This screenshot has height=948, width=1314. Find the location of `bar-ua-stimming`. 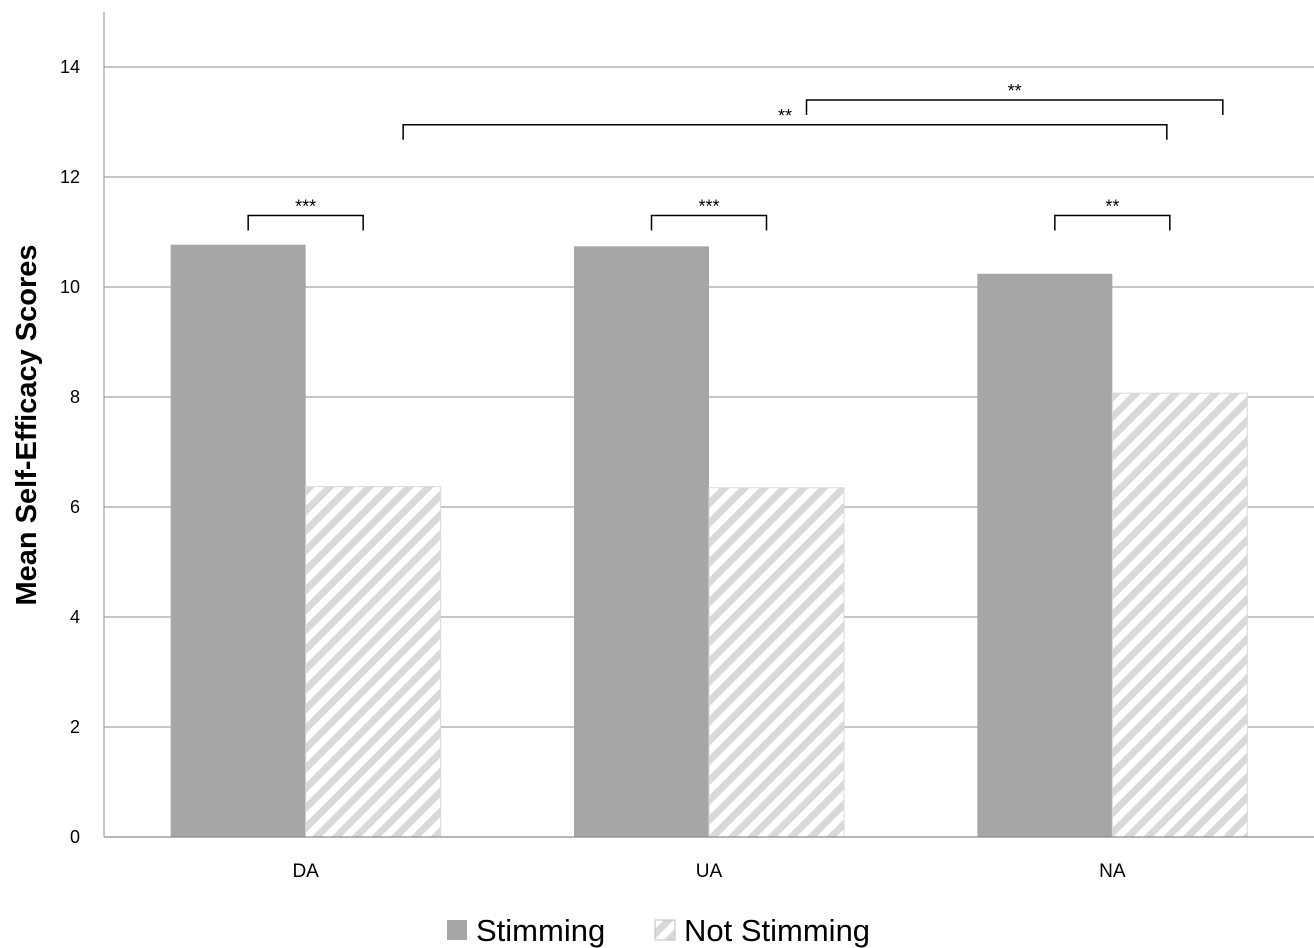

bar-ua-stimming is located at coordinates (641, 542).